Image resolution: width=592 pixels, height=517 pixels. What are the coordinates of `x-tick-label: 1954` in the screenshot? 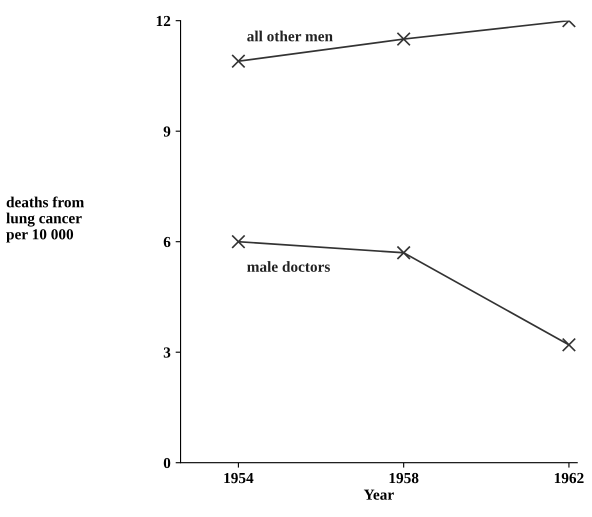 It's located at (239, 478).